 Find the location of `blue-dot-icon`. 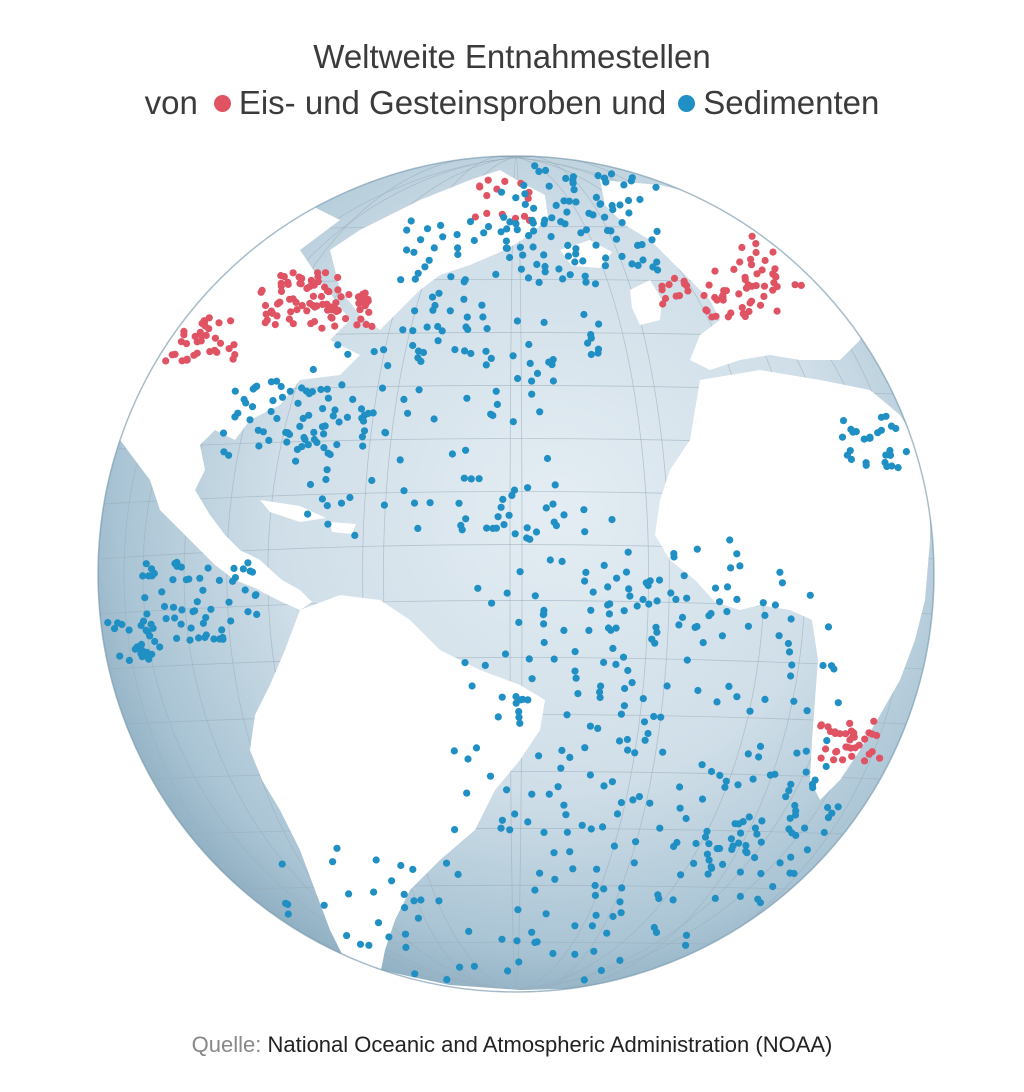

blue-dot-icon is located at coordinates (687, 103).